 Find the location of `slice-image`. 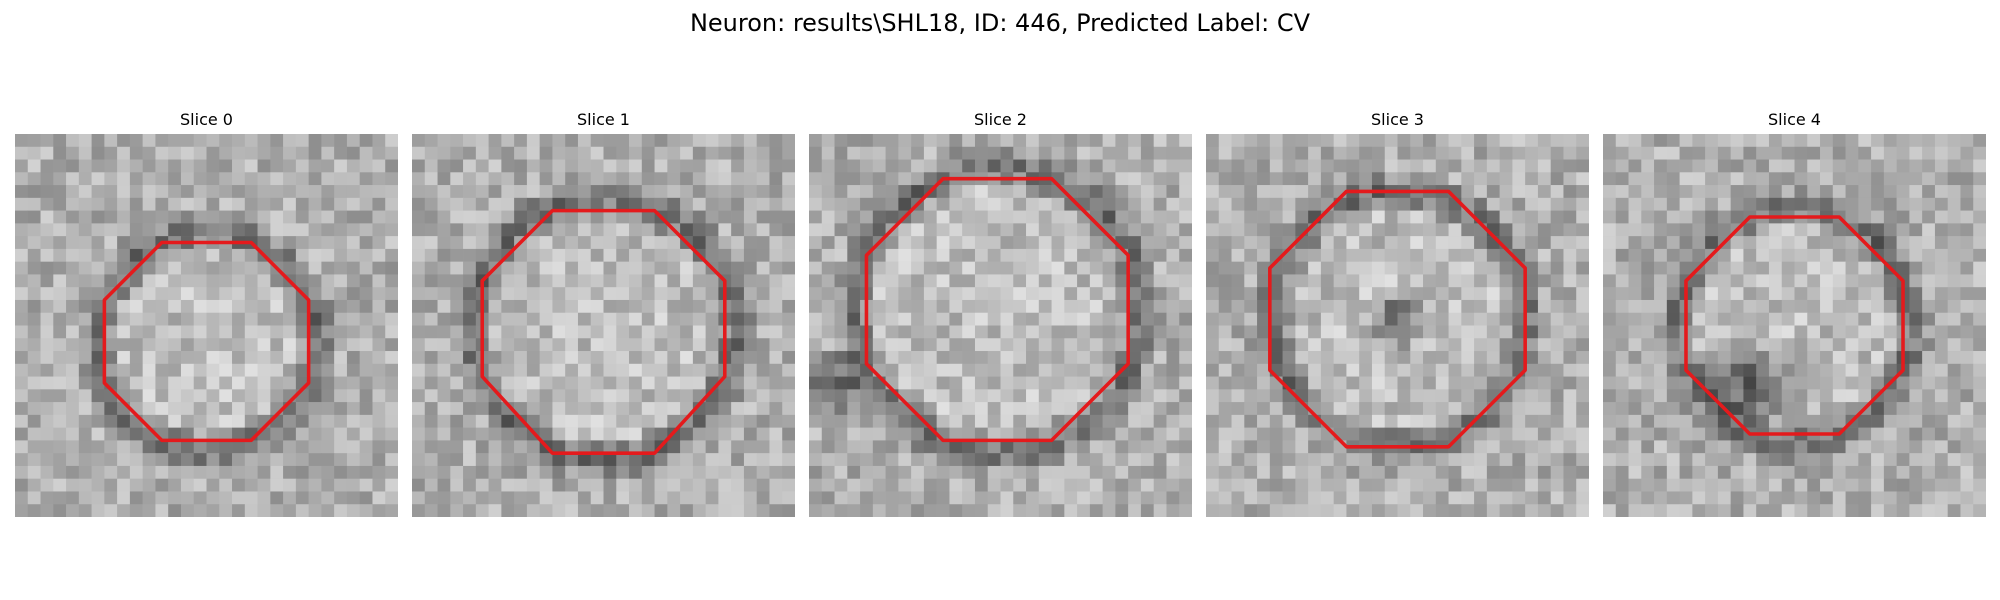

slice-image is located at coordinates (1794, 325).